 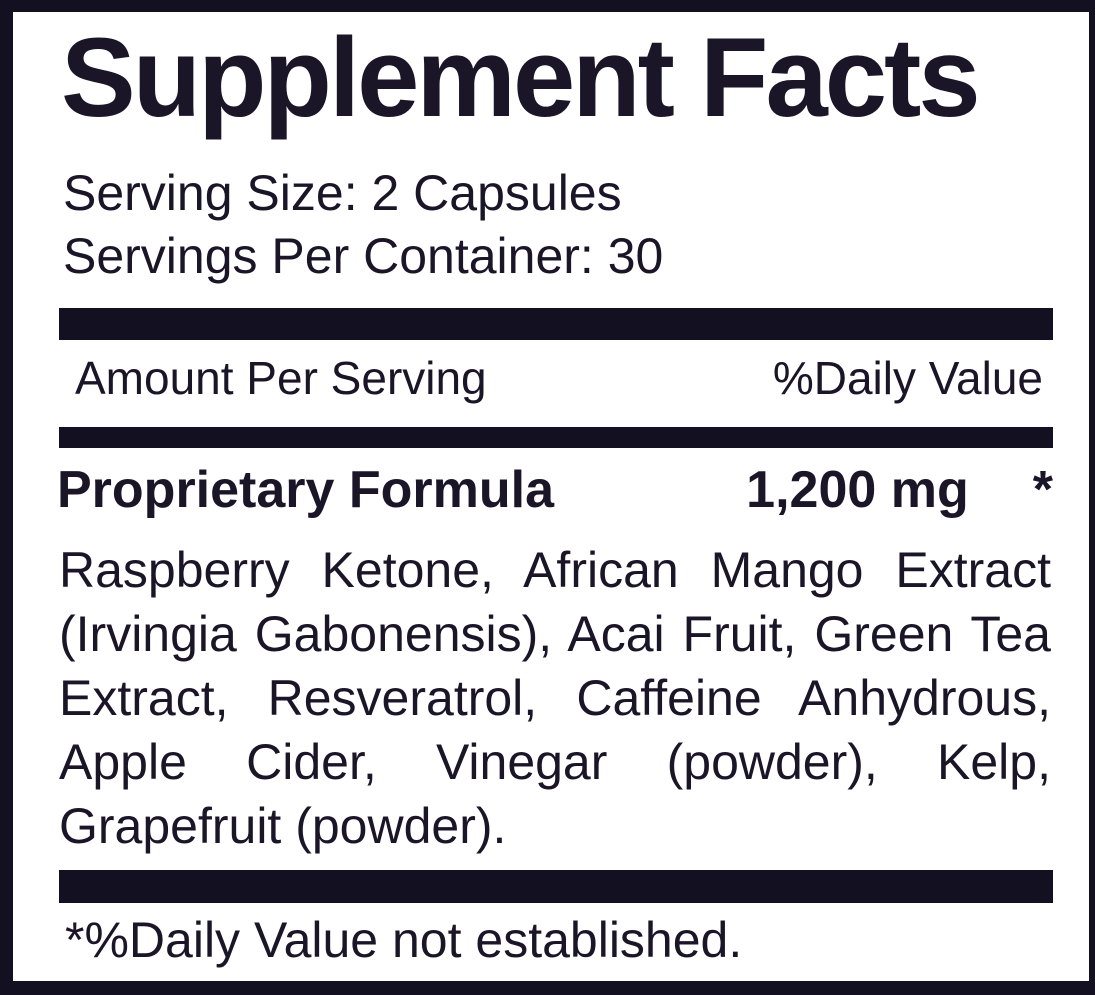 I want to click on formula-name: Proprietary Formula, so click(x=306, y=490).